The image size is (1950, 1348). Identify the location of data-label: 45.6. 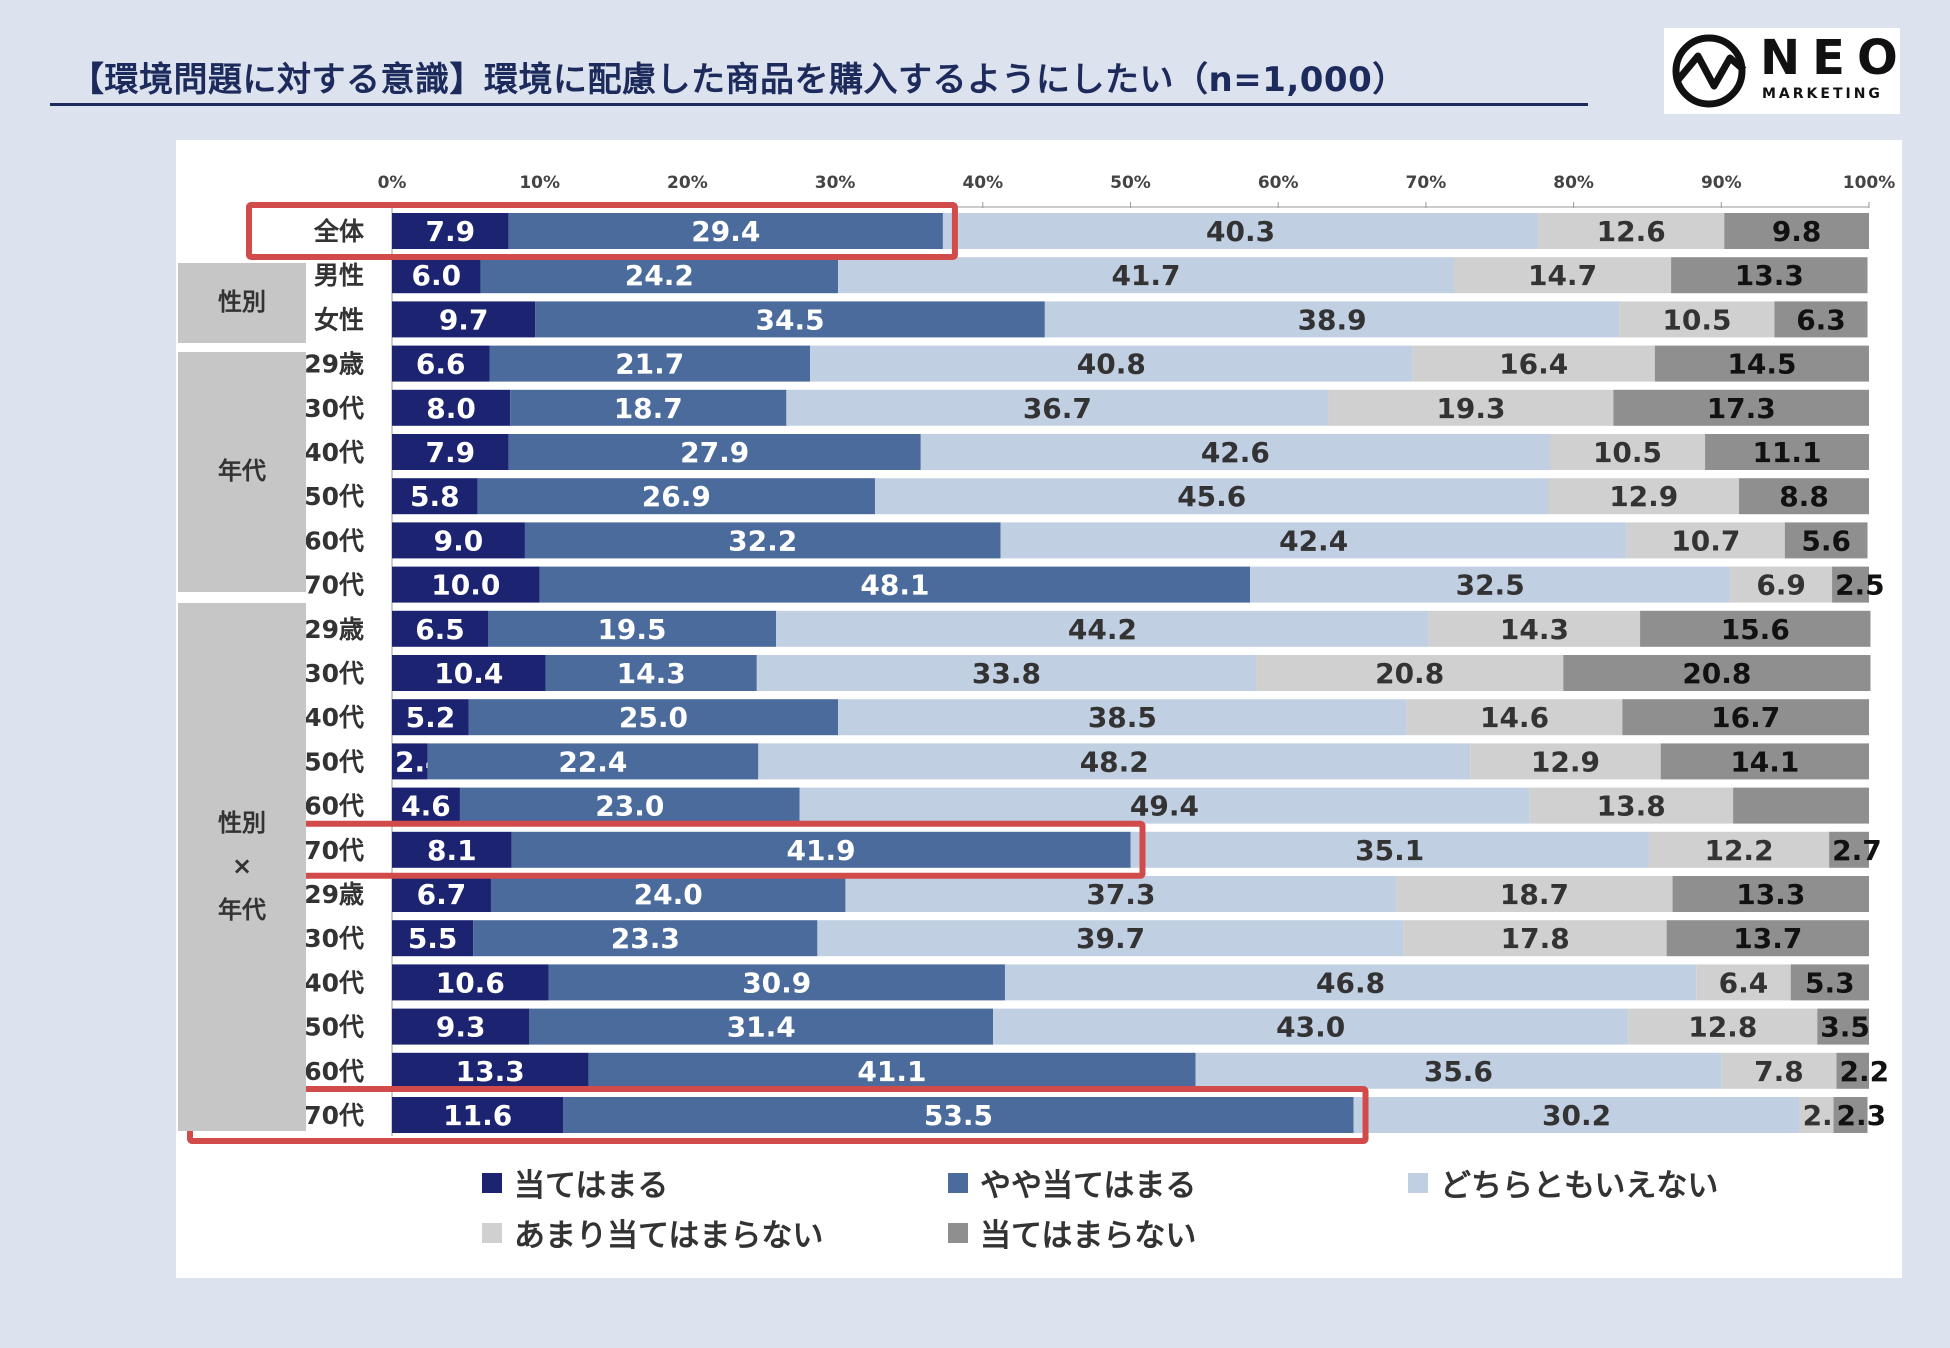
(1211, 496).